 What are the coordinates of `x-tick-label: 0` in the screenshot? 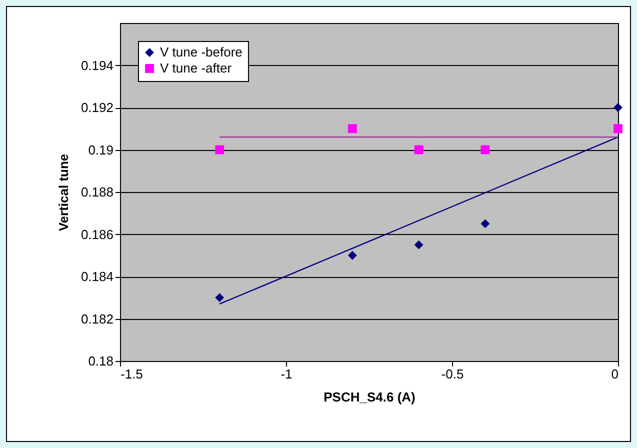 It's located at (614, 374).